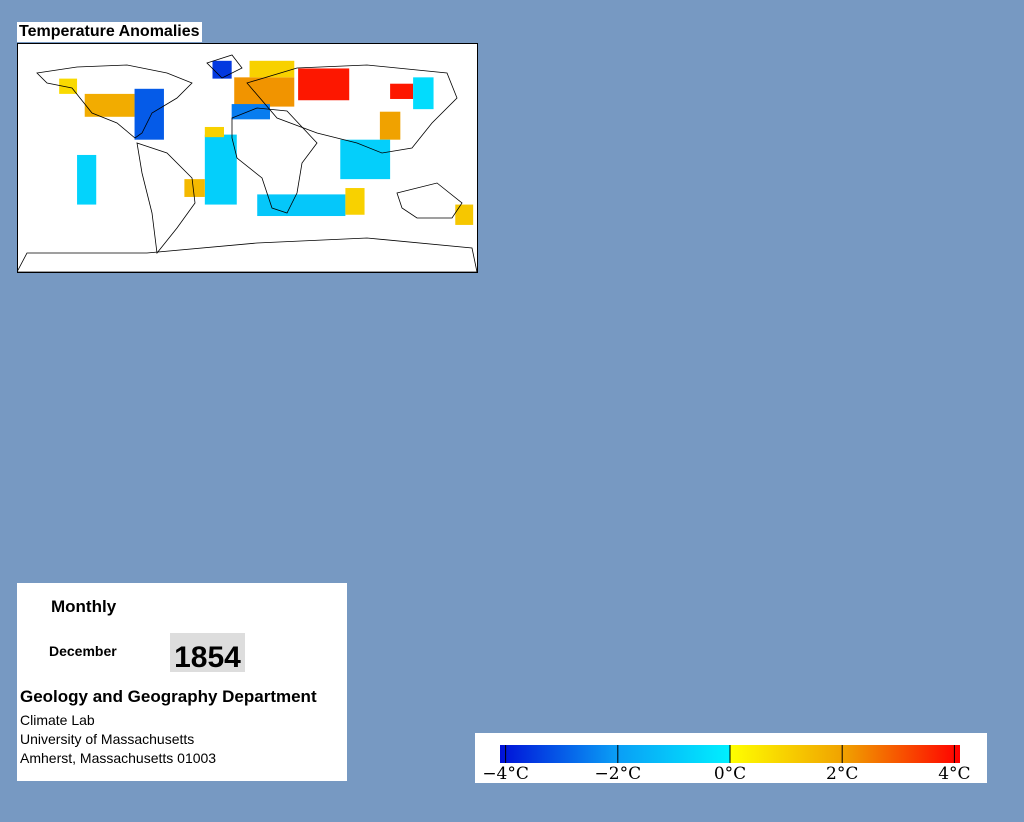  I want to click on info-line: Amherst, Massachusetts 01003, so click(118, 758).